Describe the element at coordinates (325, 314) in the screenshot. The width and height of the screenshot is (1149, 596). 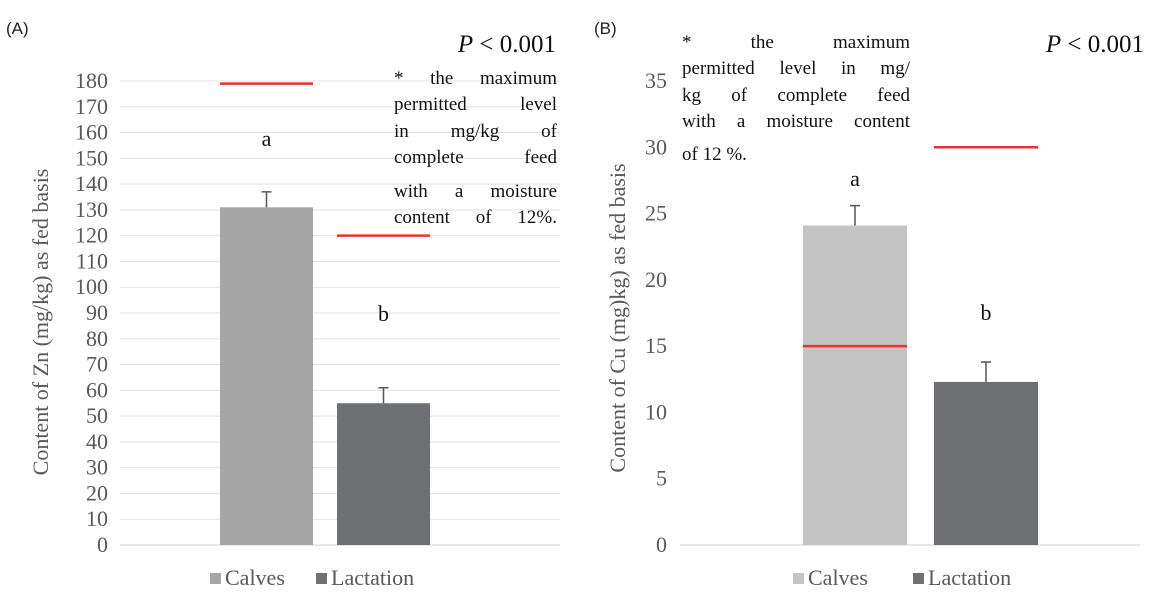
I see `panel-a-bars: ab` at that location.